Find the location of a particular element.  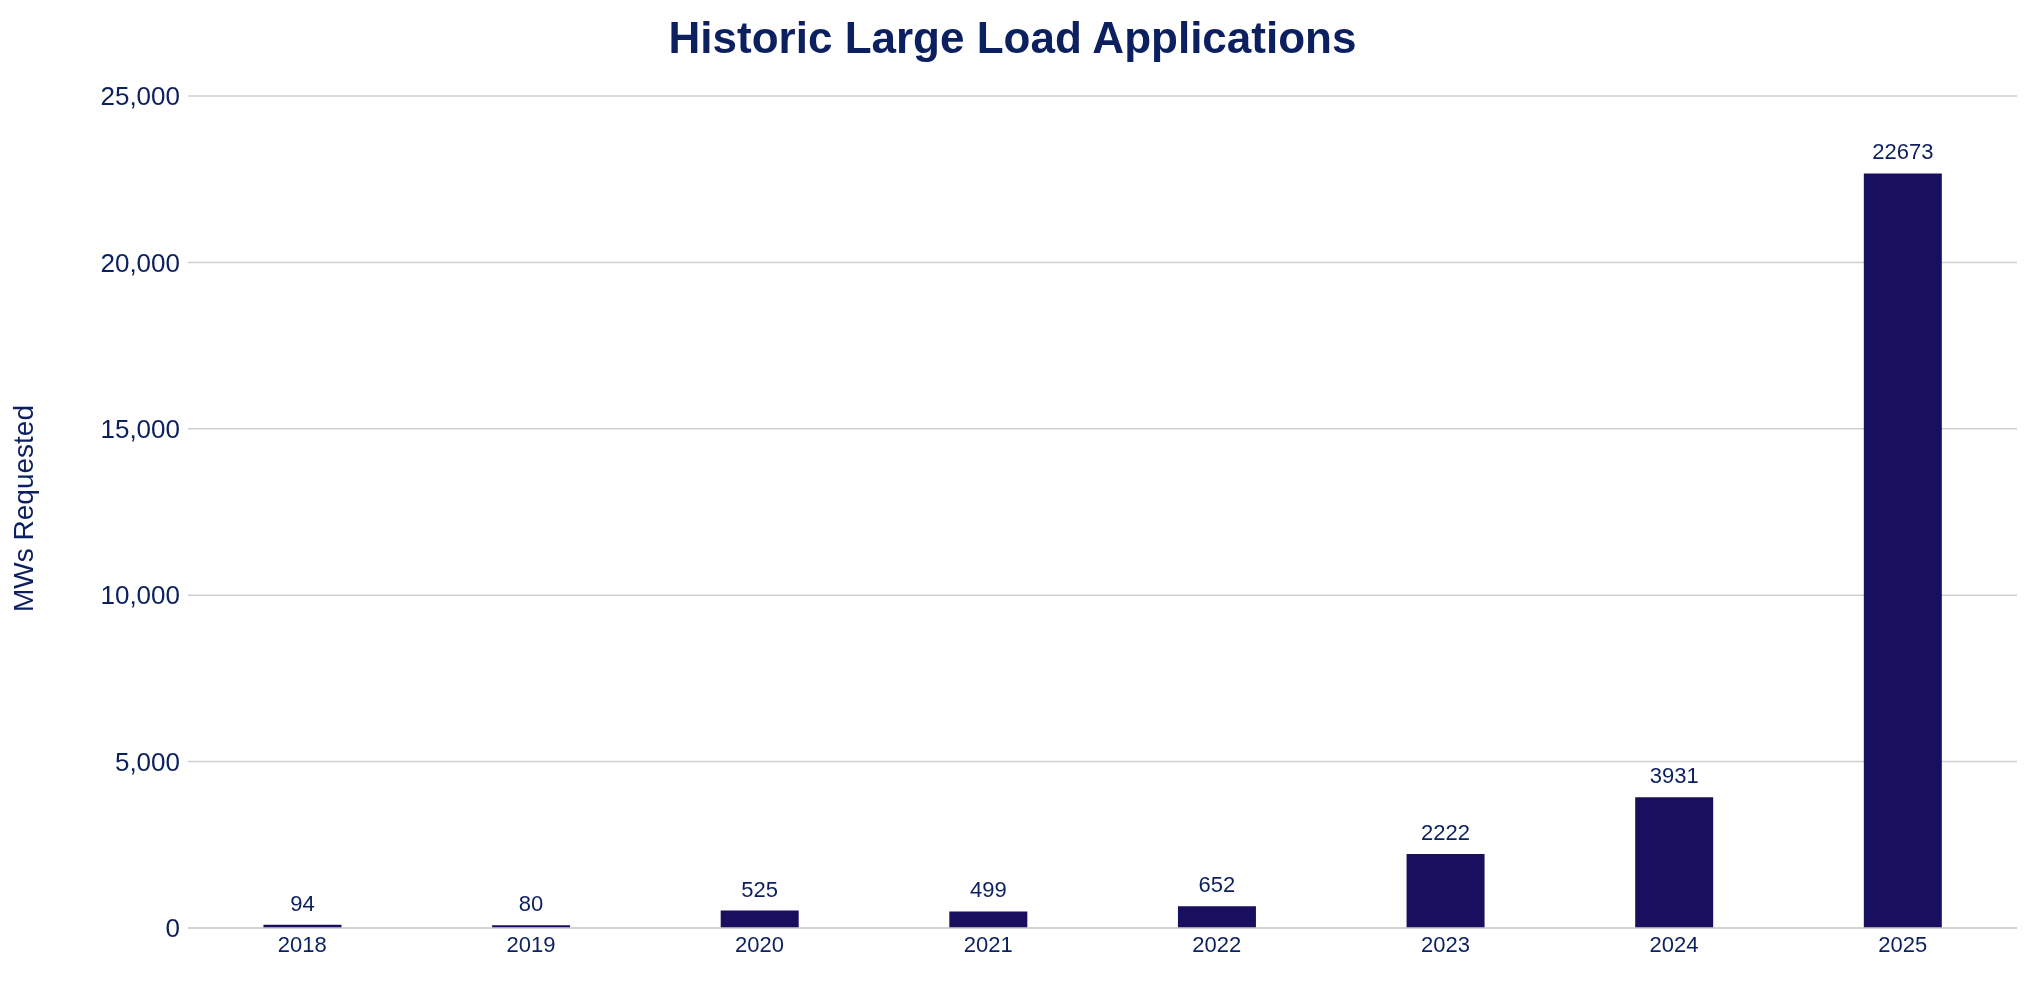

y-tick-label: 10,000 is located at coordinates (140, 595).